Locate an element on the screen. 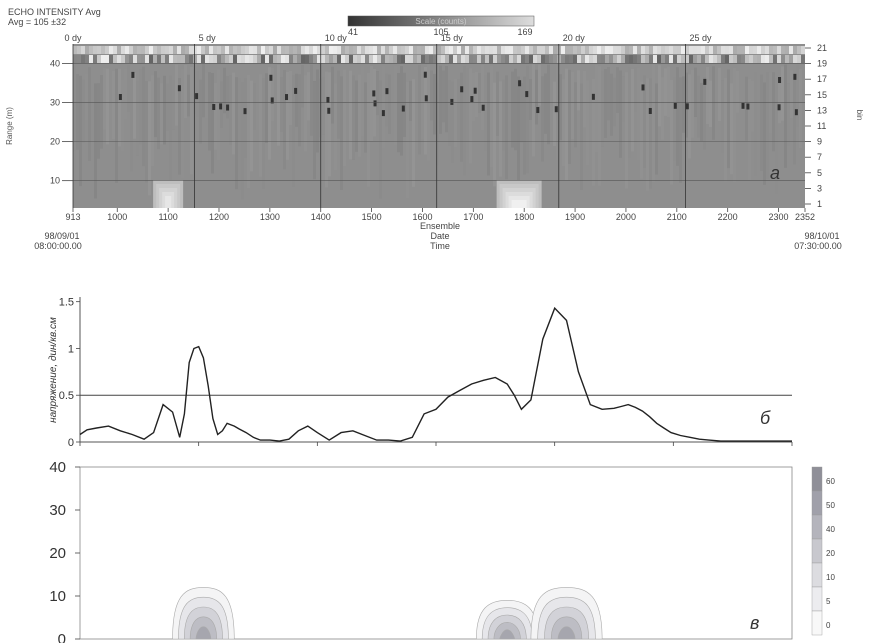  legend-level-label: 50 is located at coordinates (830, 505).